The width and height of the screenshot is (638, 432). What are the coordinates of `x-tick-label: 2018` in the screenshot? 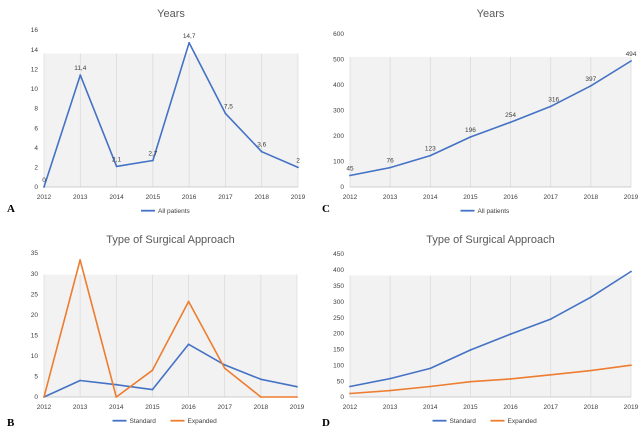 It's located at (261, 407).